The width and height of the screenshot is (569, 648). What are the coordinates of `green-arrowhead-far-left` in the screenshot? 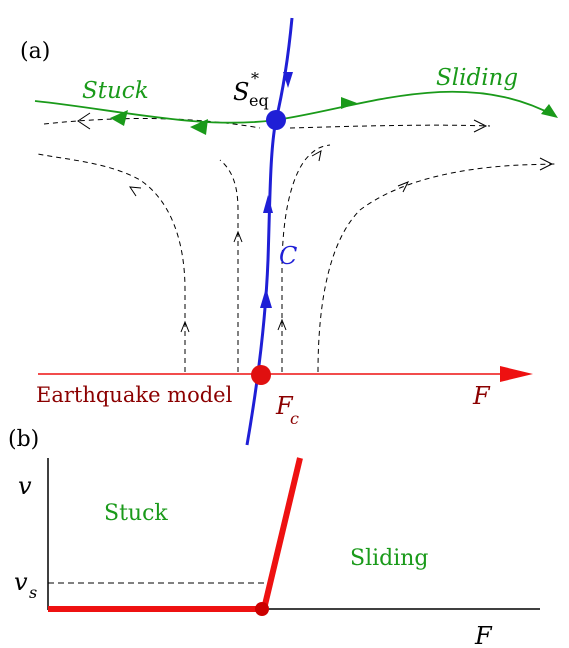 It's located at (119, 118).